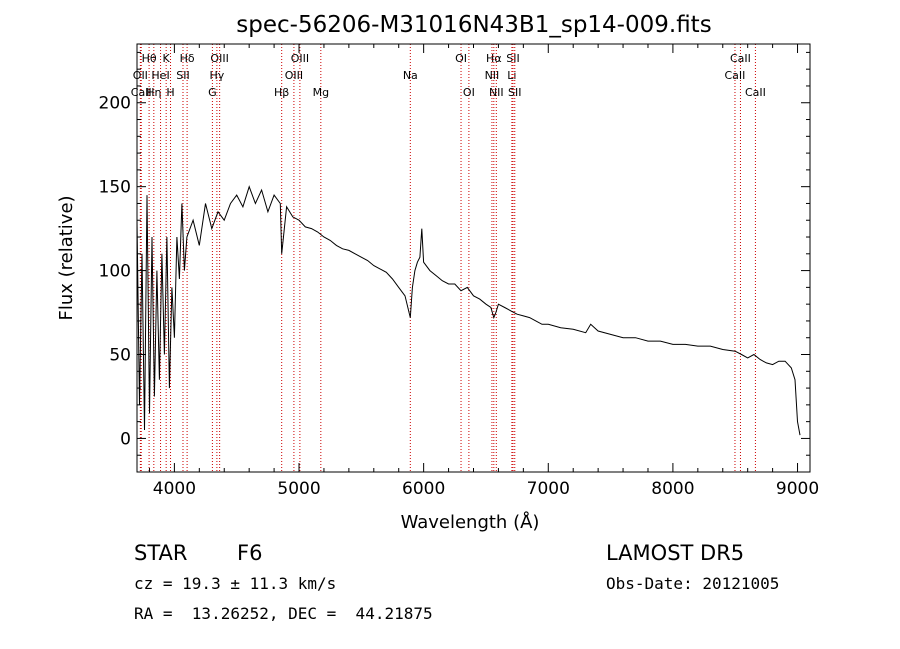  I want to click on obs-date: Obs-Date: 20121005, so click(693, 583).